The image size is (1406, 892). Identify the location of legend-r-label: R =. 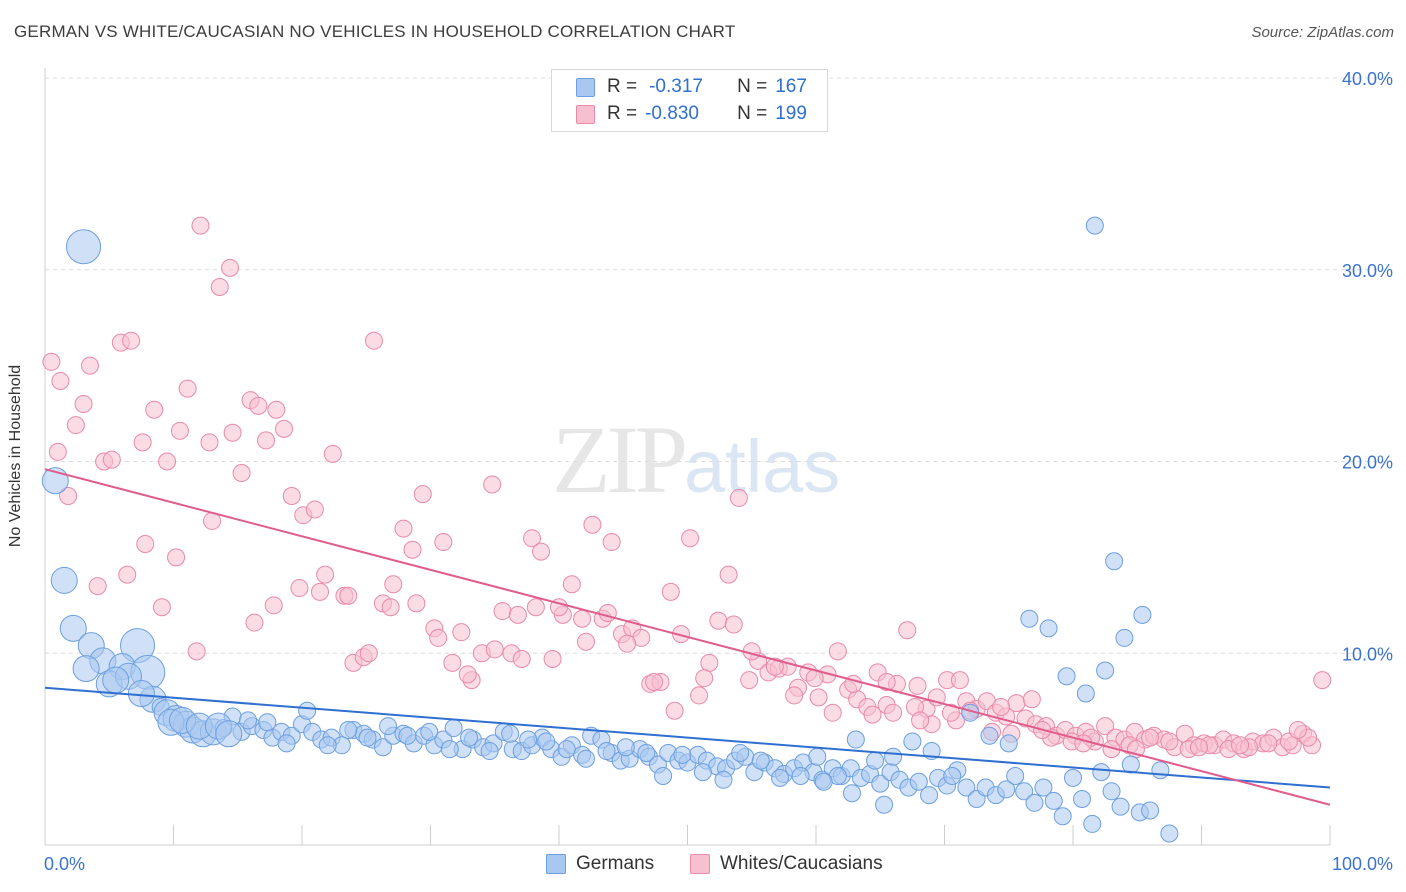
(622, 86).